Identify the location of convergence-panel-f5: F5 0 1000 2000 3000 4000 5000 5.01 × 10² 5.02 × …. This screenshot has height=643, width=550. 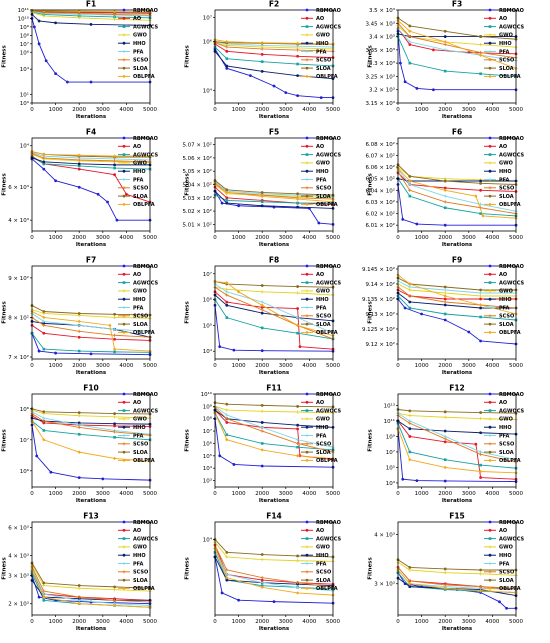
(273, 192).